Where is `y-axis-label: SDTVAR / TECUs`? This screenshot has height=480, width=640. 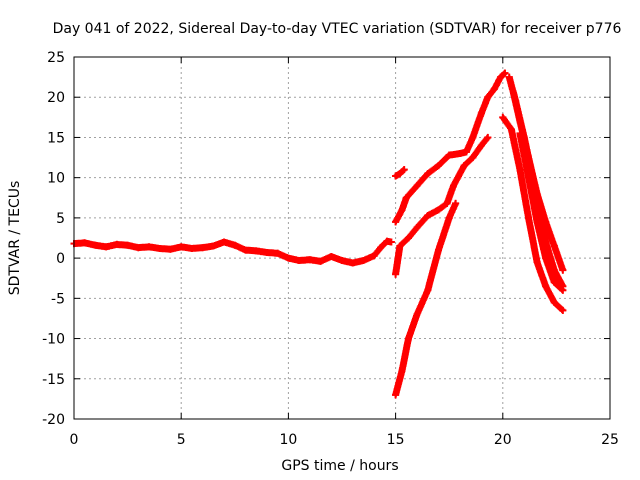
y-axis-label: SDTVAR / TECUs is located at coordinates (15, 238).